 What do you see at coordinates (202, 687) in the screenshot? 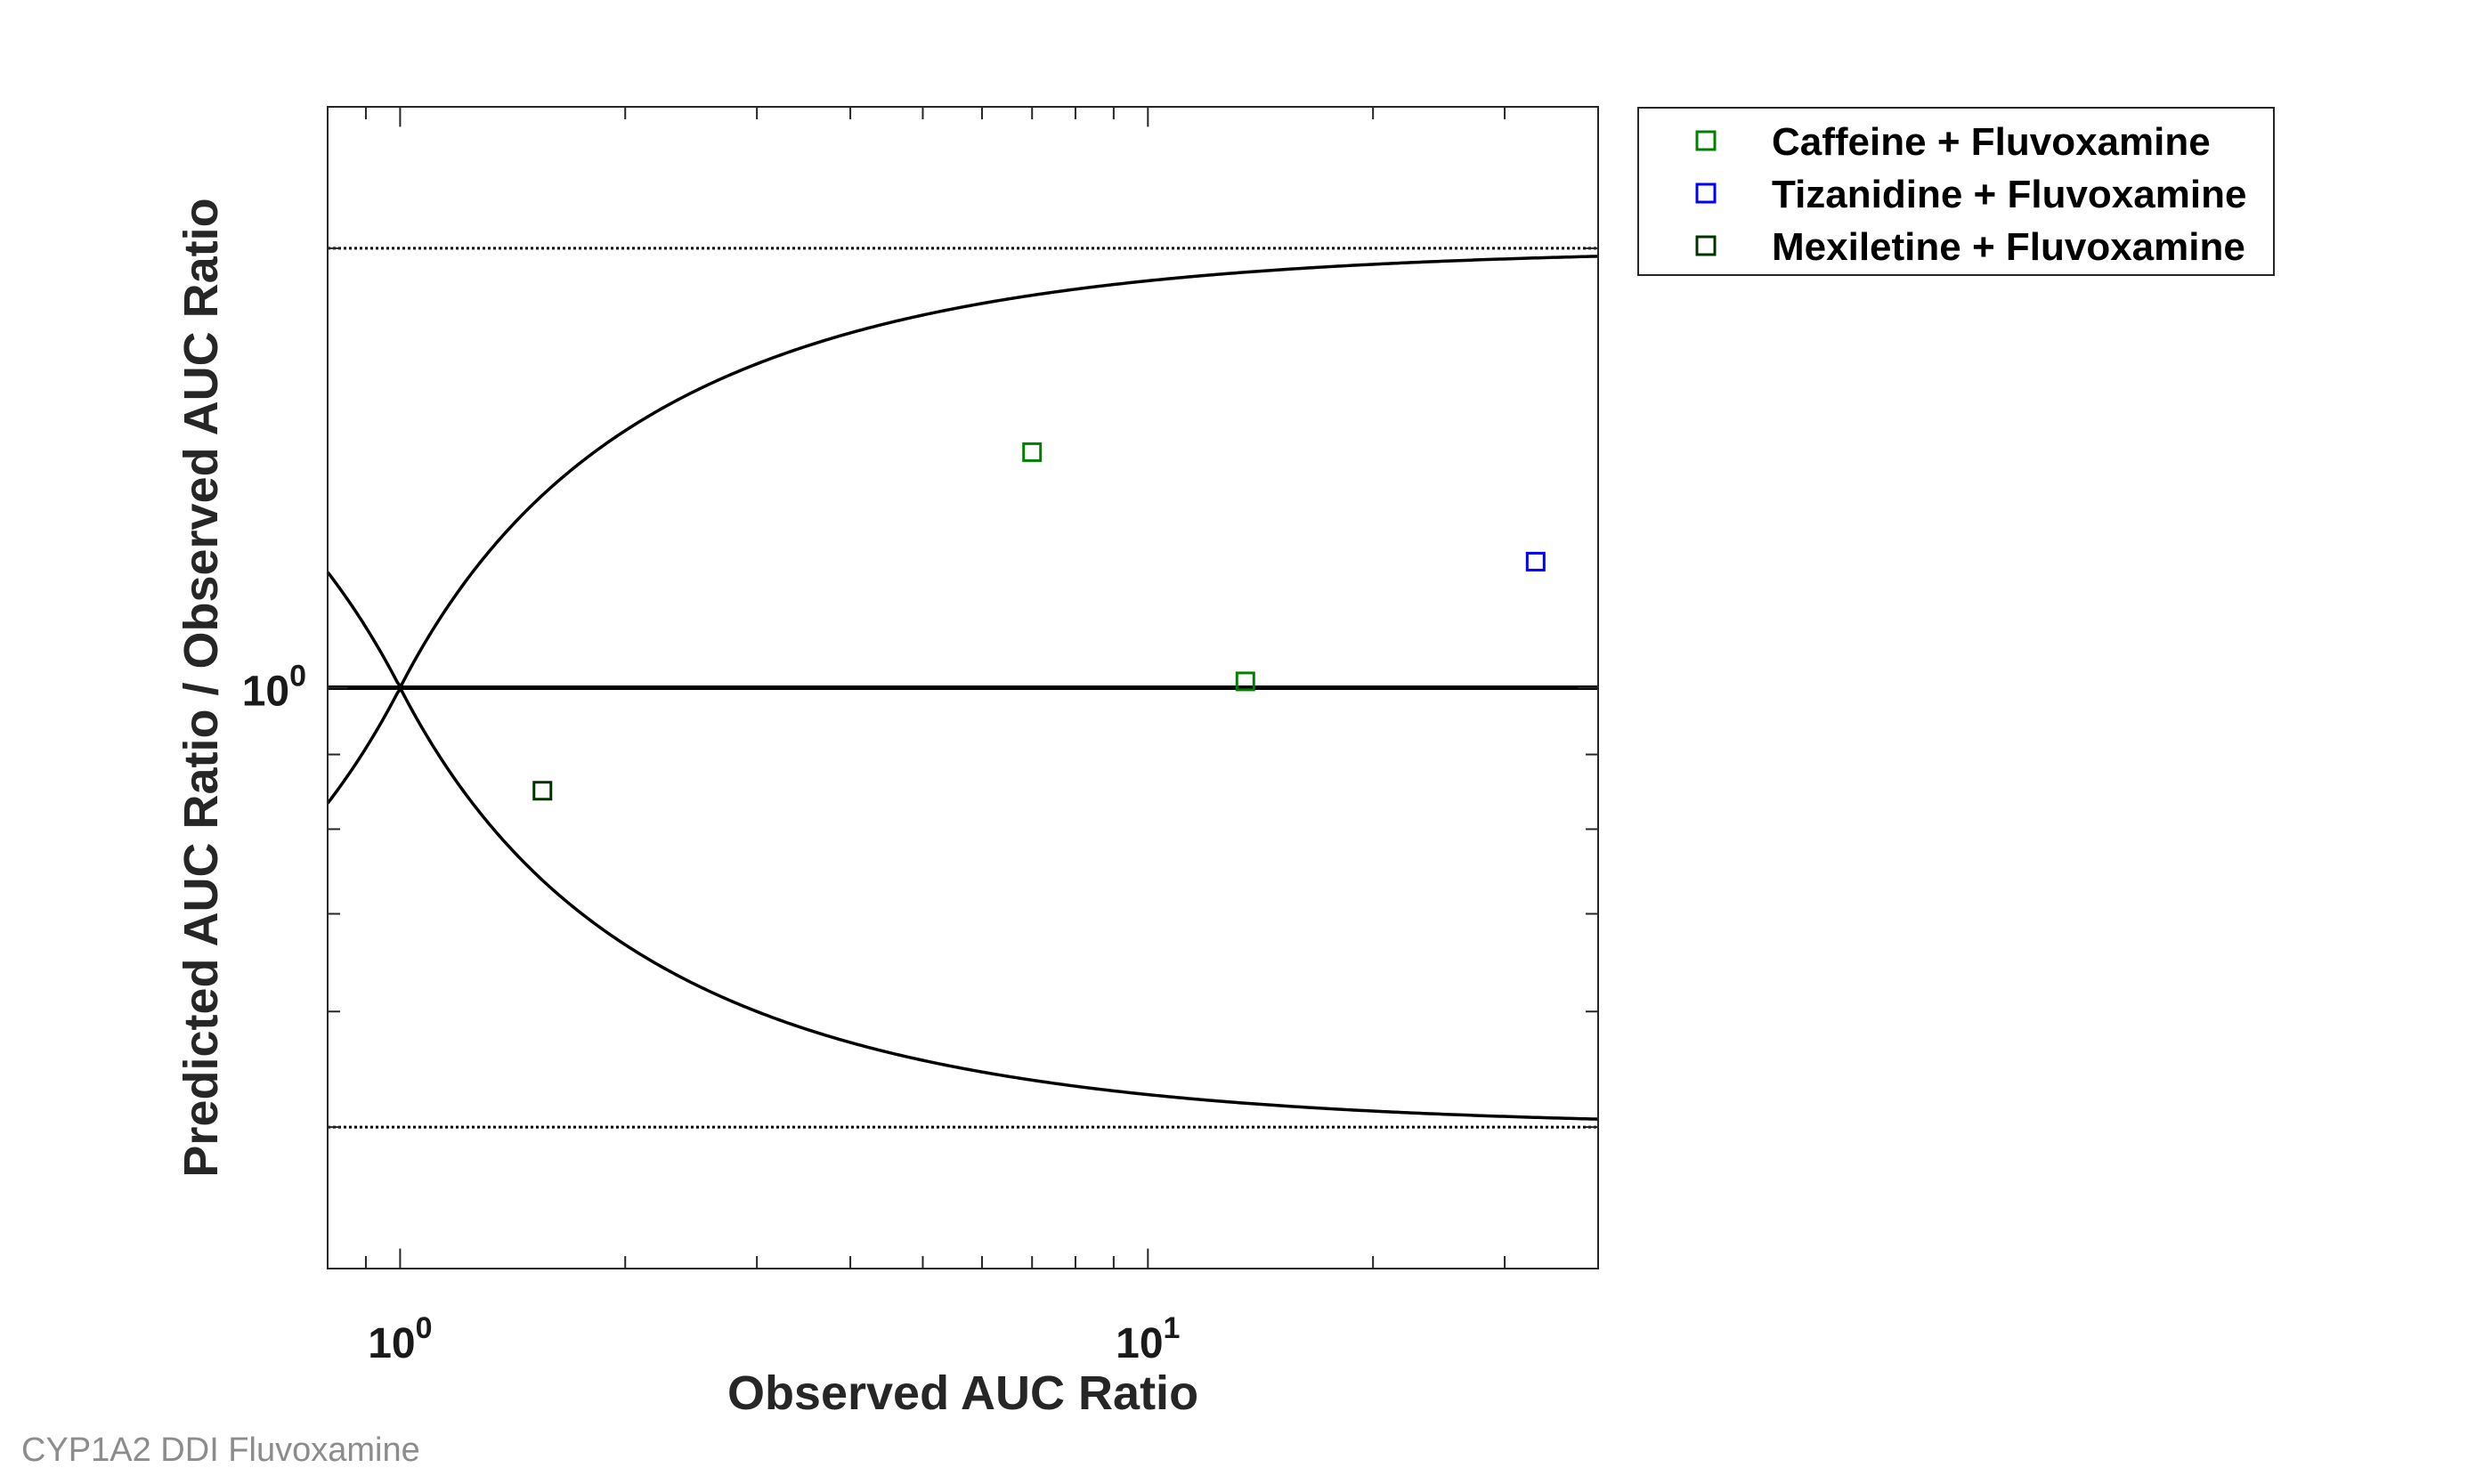
I see `y-axis-label: Predicted AUC Ratio / Observed AUC Ratio` at bounding box center [202, 687].